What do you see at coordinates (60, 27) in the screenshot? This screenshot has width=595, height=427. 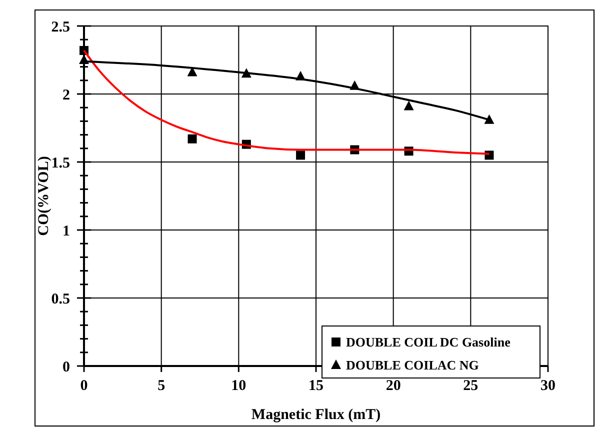 I see `y-tick-label: 2.5` at bounding box center [60, 27].